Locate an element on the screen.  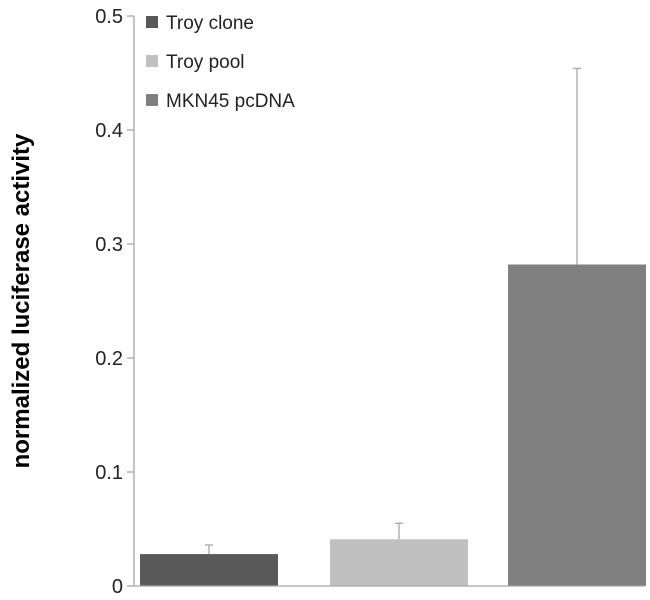
y-axis-title: normalized luciferase activity is located at coordinates (21, 300).